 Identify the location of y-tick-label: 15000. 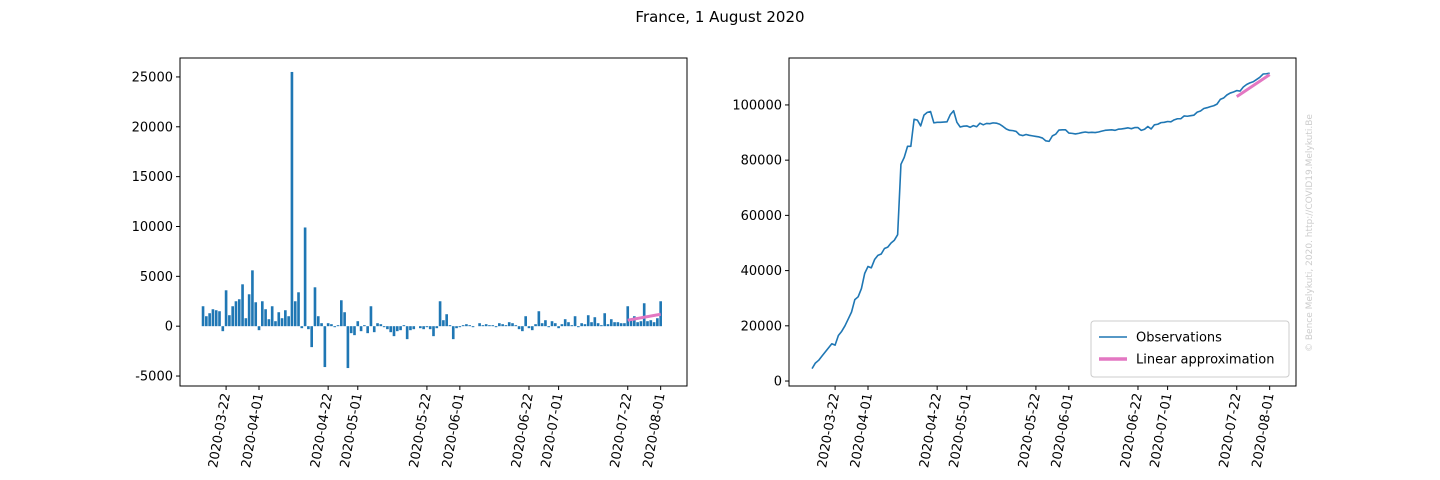
(152, 177).